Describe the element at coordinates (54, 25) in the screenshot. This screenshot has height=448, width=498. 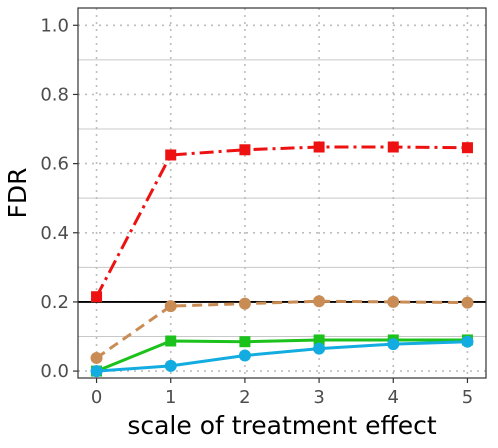
I see `y-tick-label: 1.0` at that location.